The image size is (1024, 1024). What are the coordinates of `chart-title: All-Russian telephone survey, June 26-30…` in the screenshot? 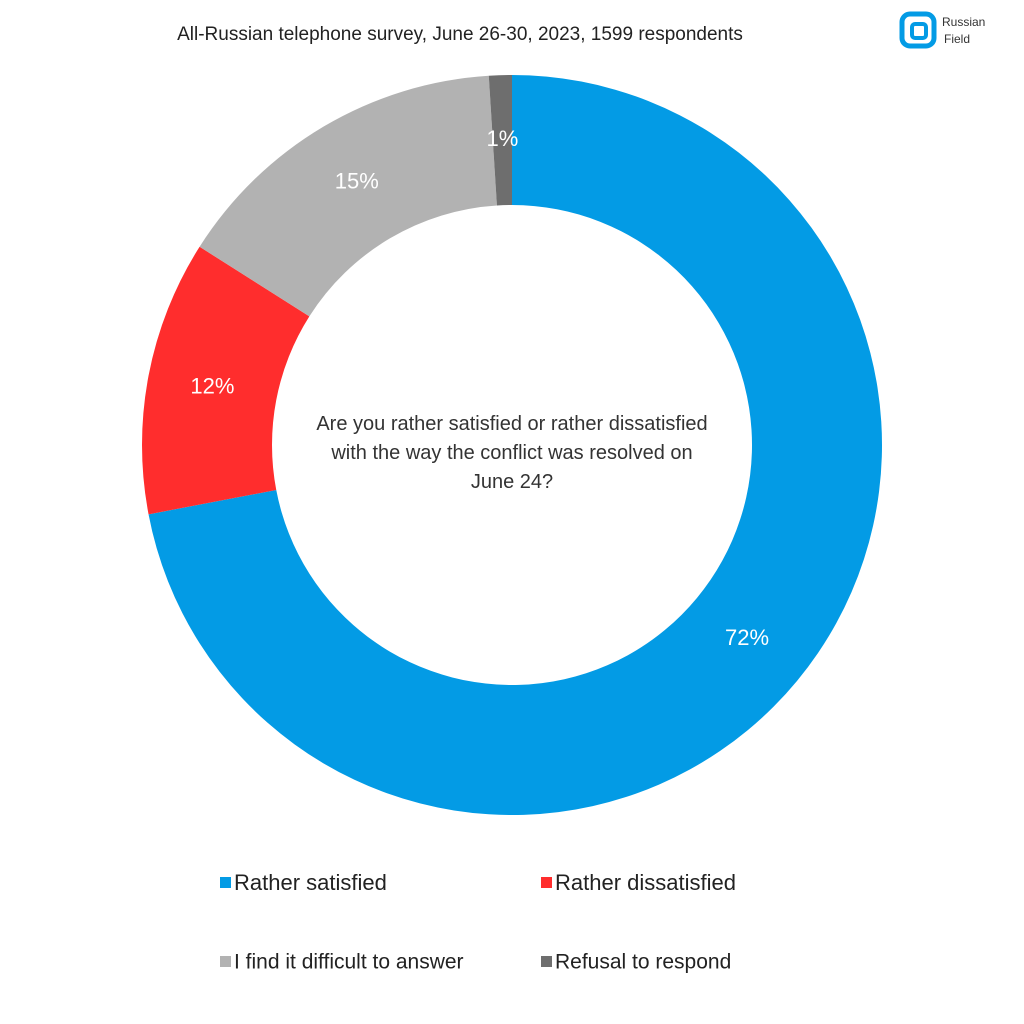 It's located at (460, 34).